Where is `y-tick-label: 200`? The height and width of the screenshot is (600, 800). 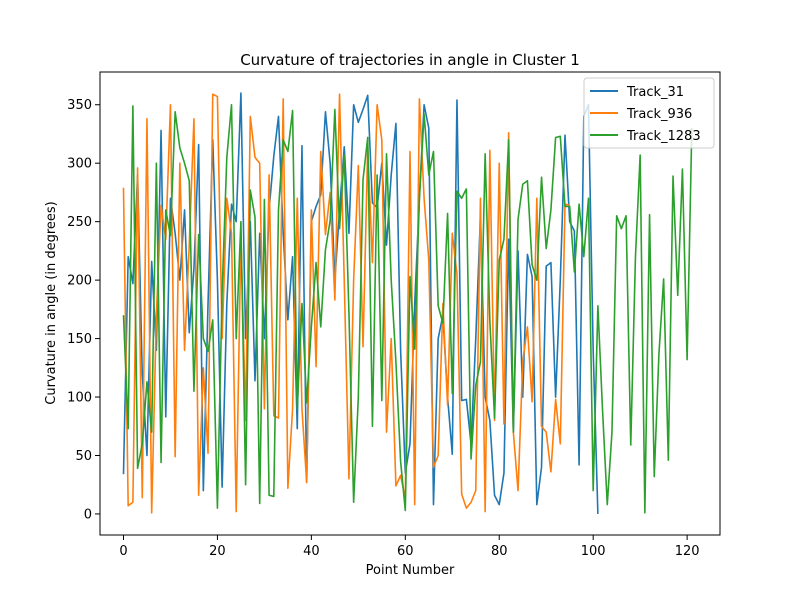
y-tick-label: 200 is located at coordinates (79, 281).